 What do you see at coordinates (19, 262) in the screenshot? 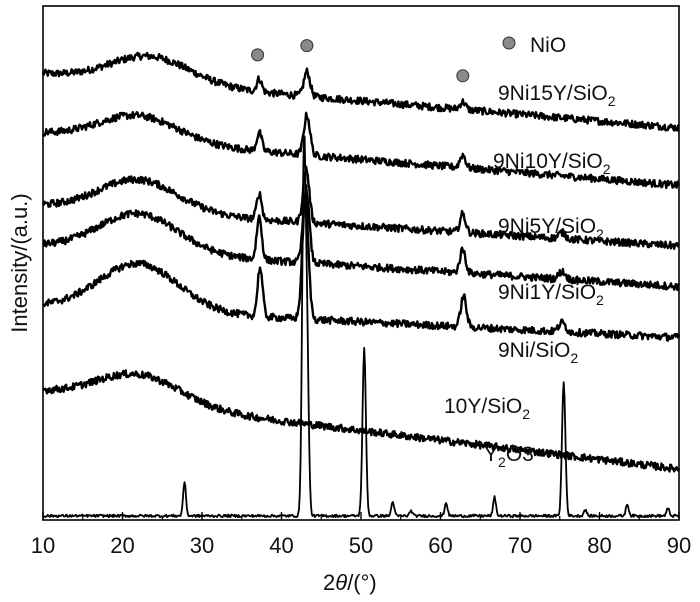
I see `y-axis-title: Intensity/(a.u.)` at bounding box center [19, 262].